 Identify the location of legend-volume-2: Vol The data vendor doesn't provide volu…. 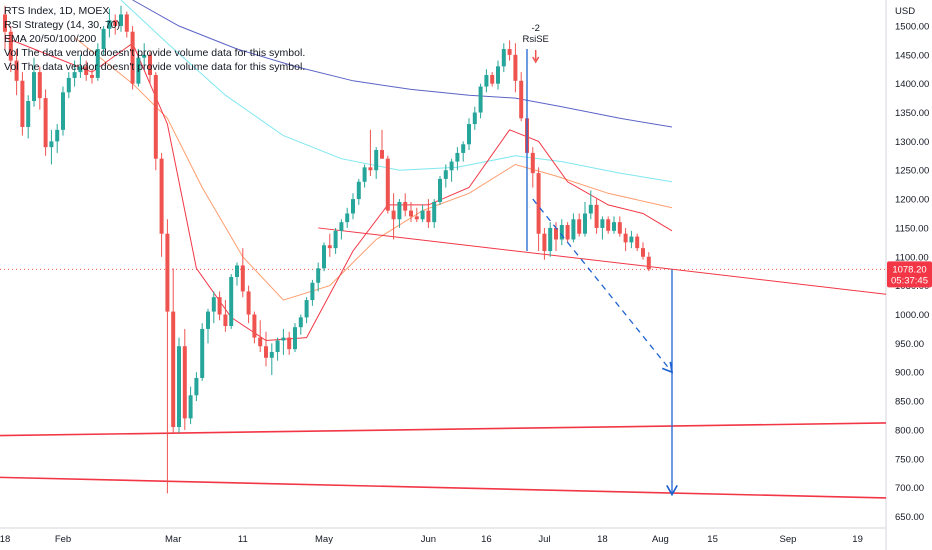
(155, 67).